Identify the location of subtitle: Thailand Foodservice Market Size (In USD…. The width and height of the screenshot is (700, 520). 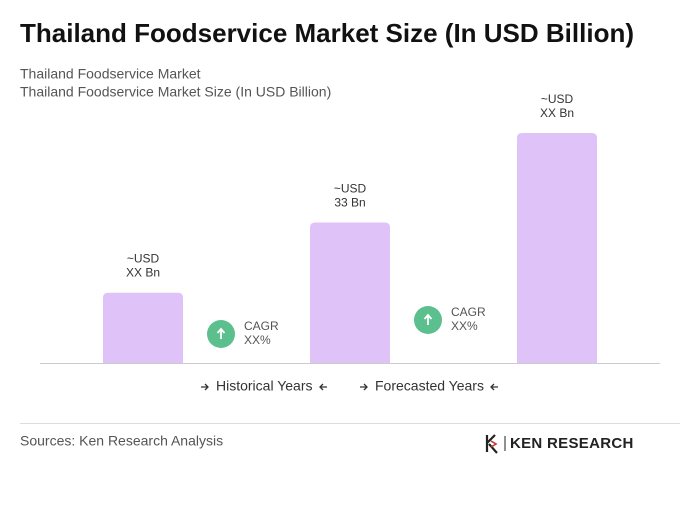
(175, 92).